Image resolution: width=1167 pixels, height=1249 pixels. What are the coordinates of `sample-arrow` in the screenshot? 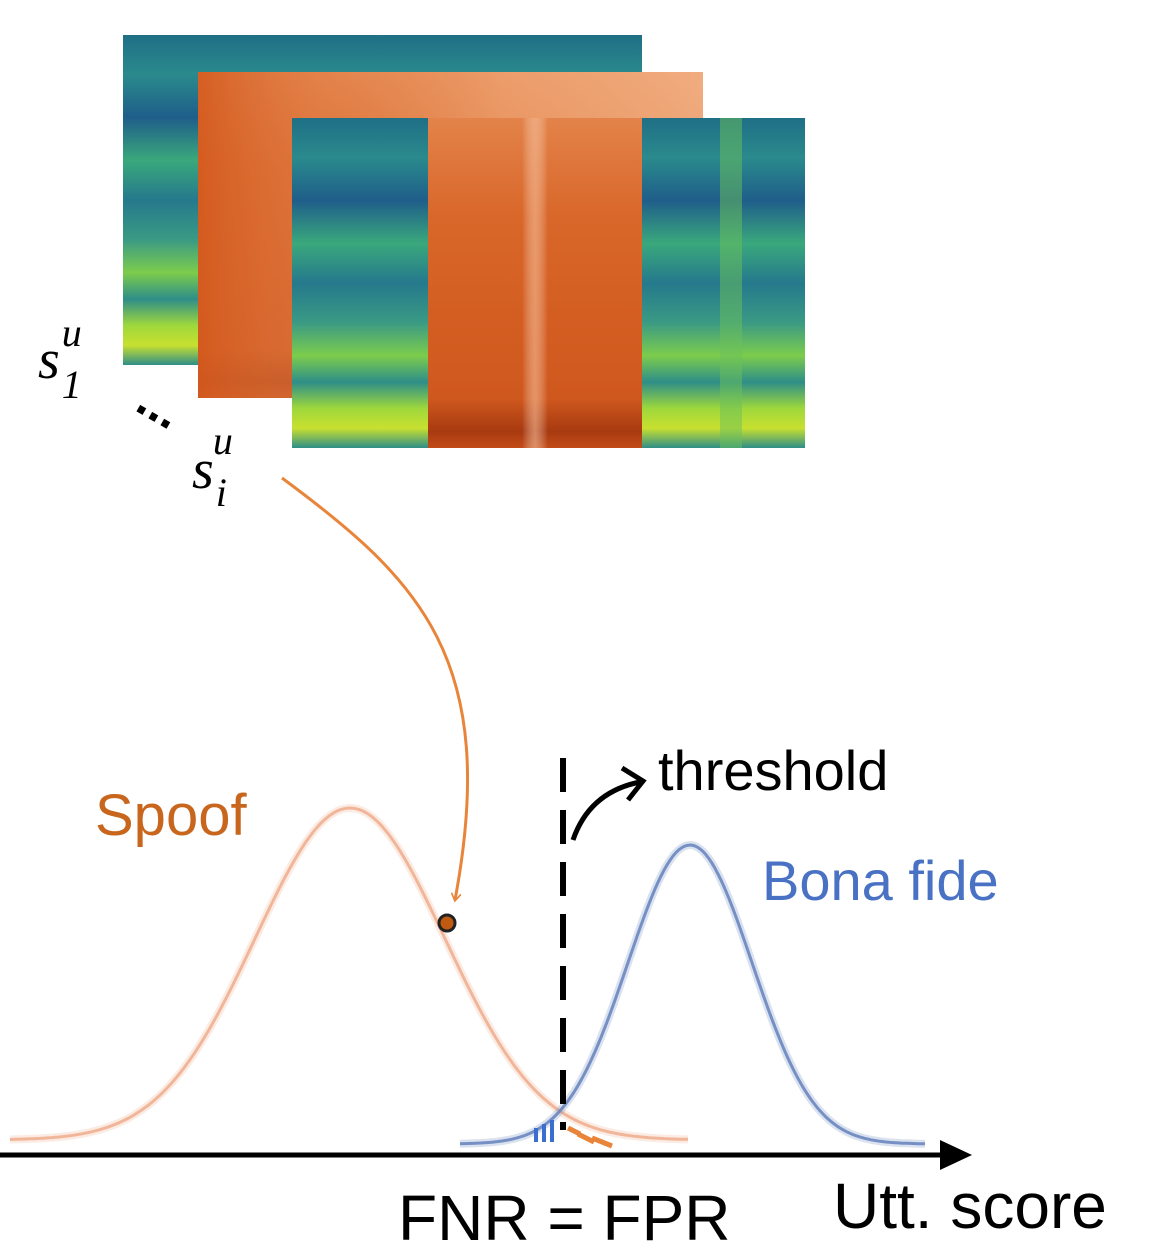 It's located at (375, 688).